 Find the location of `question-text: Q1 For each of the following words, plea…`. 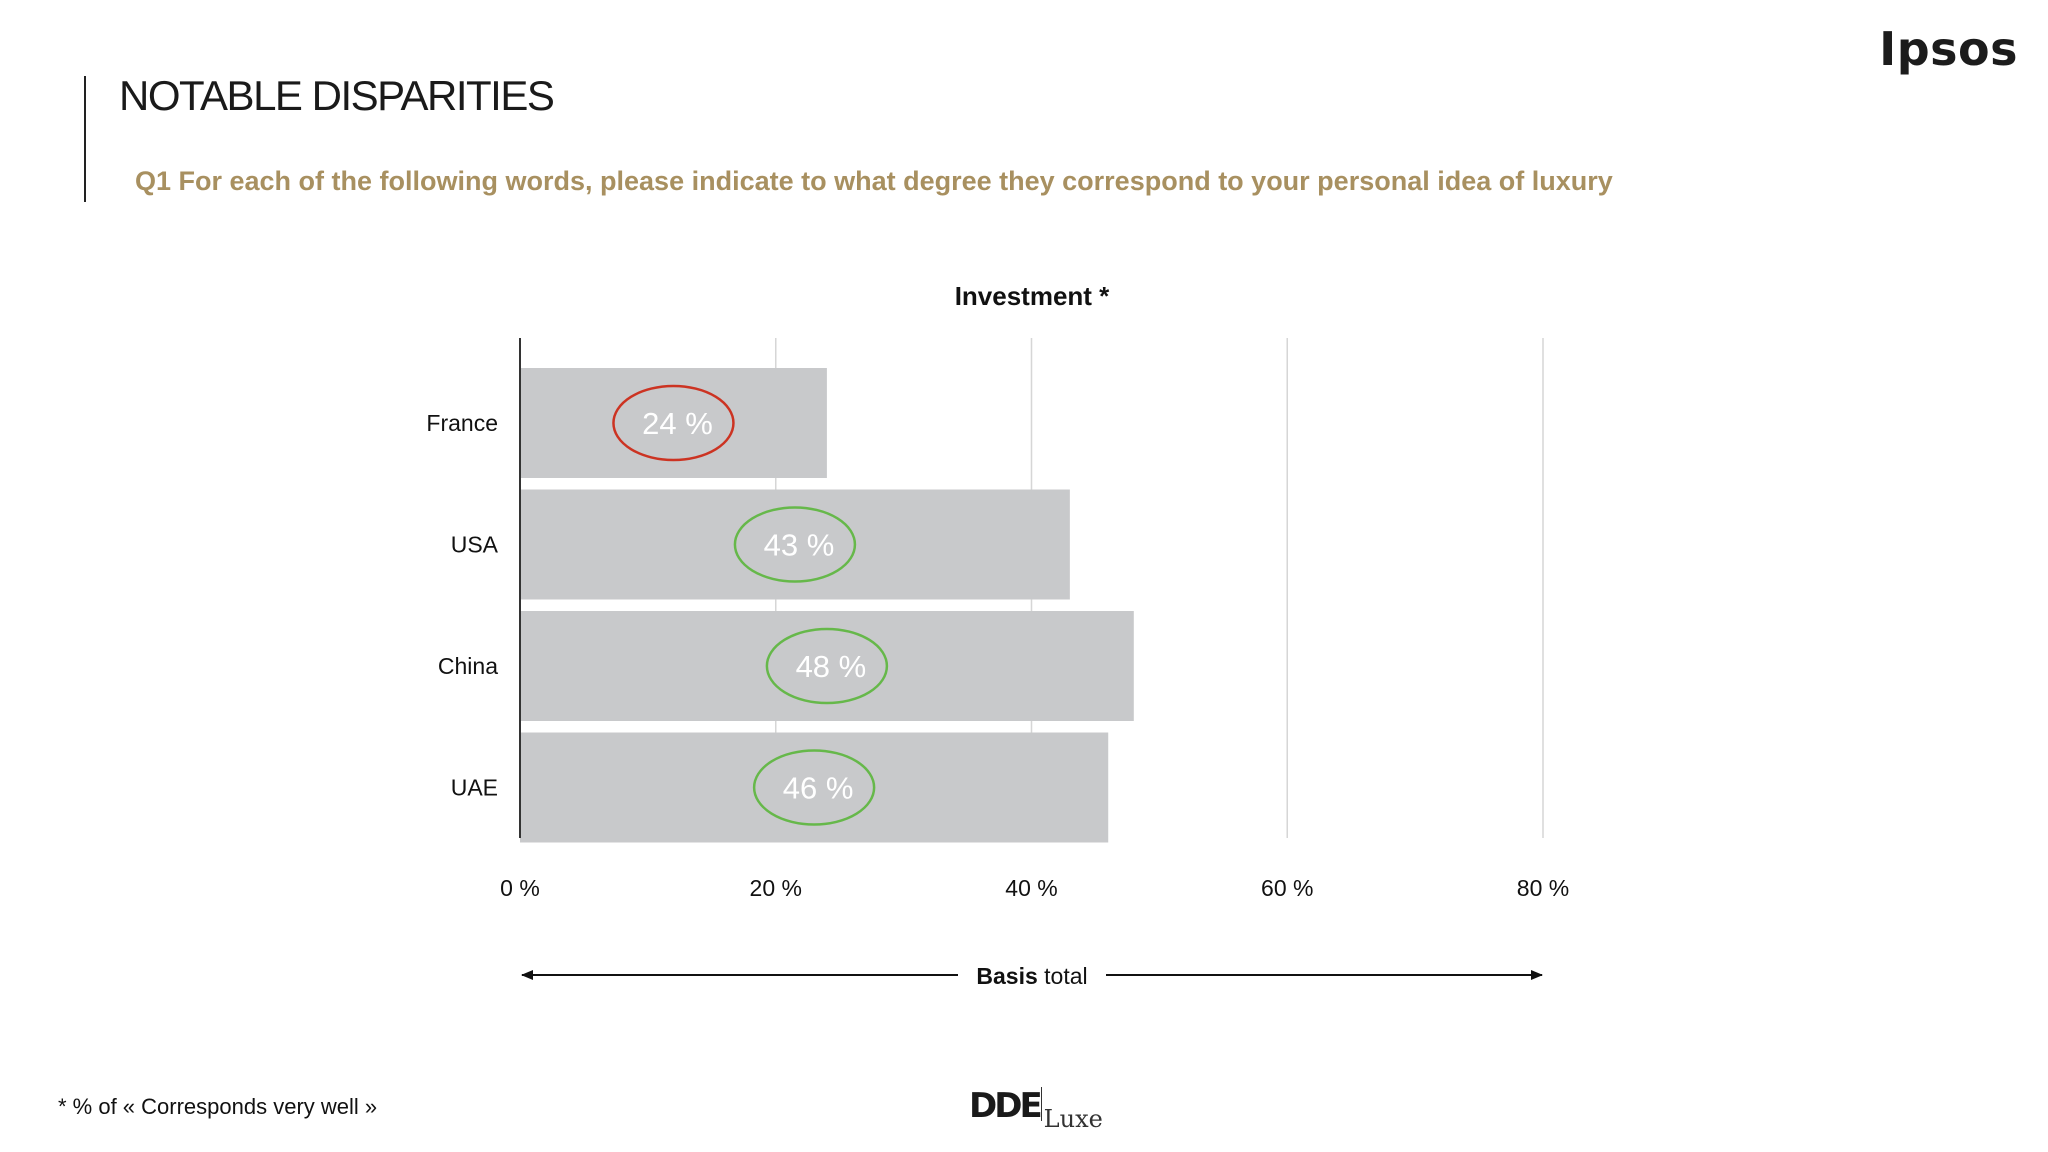

question-text: Q1 For each of the following words, plea… is located at coordinates (874, 181).